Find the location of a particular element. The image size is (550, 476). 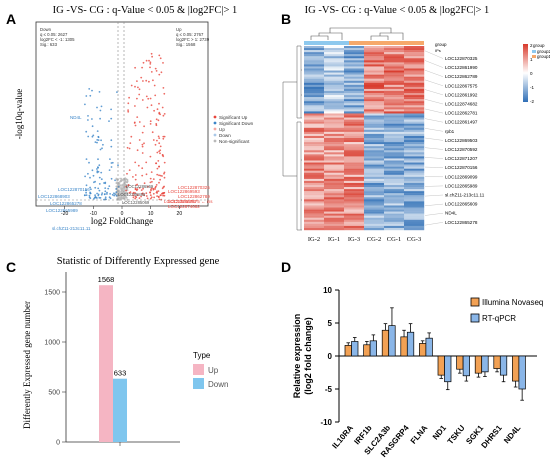

legend-down: Down is located at coordinates (225, 135).